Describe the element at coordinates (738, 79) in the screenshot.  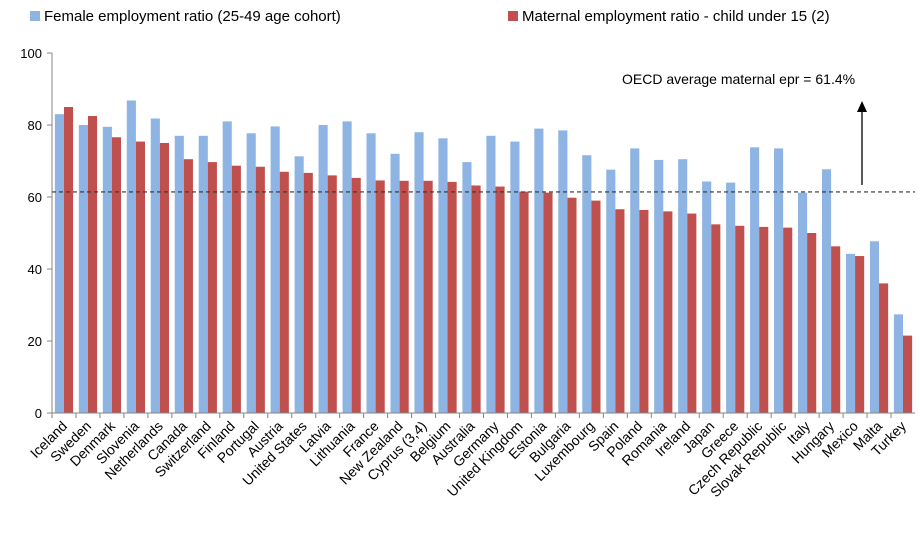
I see `oecd-average-label: OECD average maternal epr = 61.4%` at that location.